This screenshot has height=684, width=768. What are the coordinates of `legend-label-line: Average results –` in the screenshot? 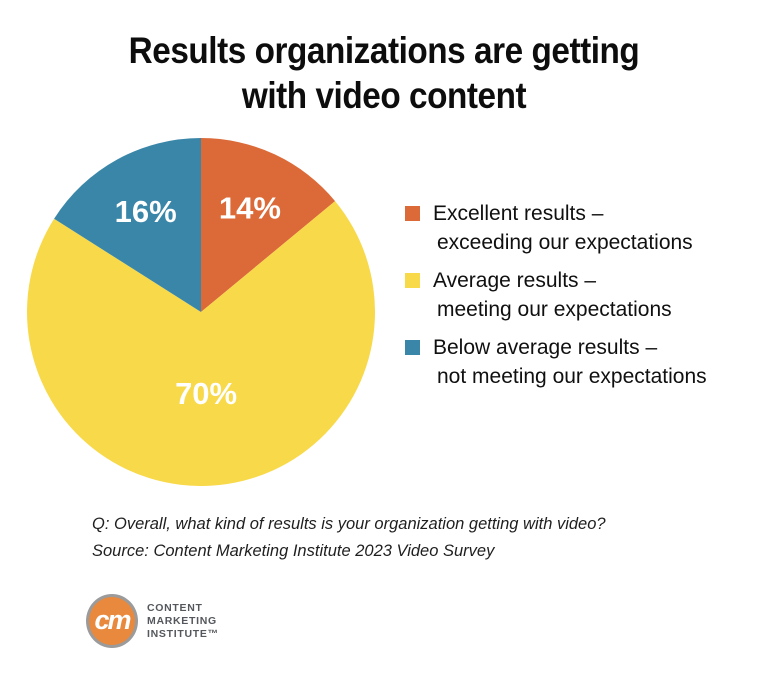 It's located at (515, 280).